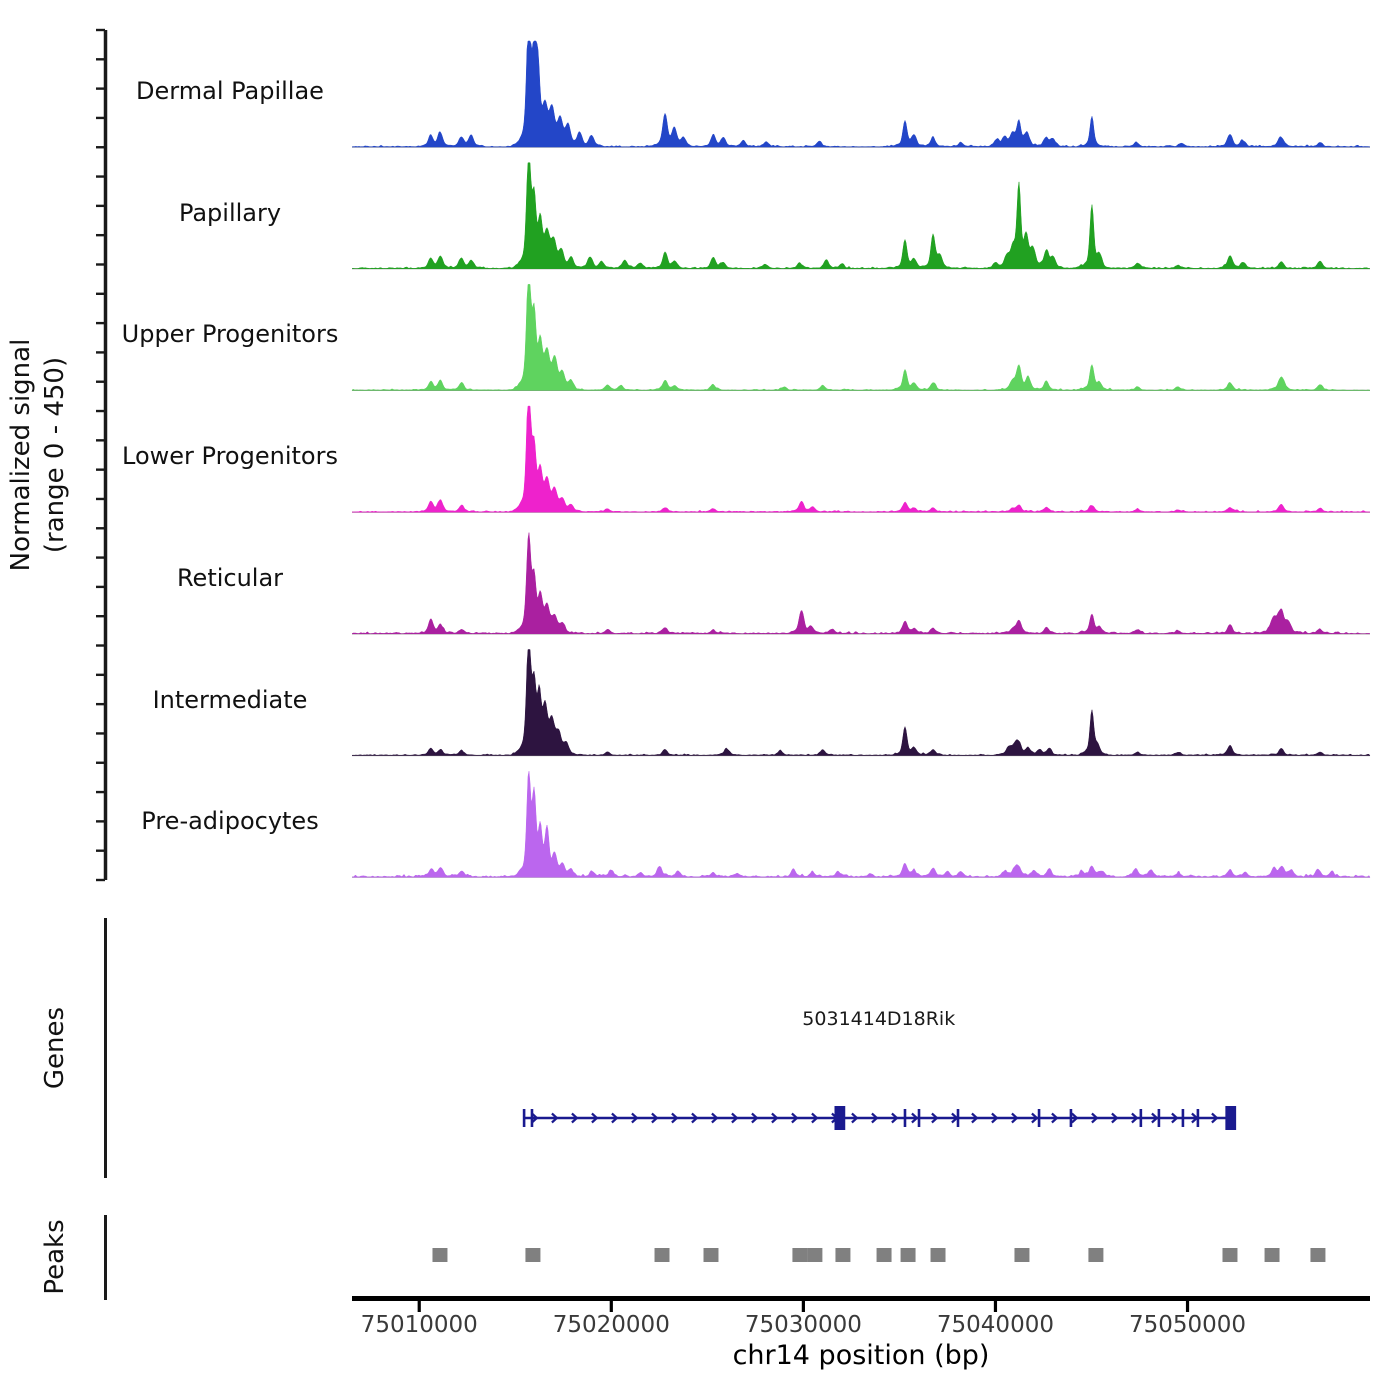  What do you see at coordinates (230, 334) in the screenshot?
I see `track-label-upper-progenitors: Upper Progenitors` at bounding box center [230, 334].